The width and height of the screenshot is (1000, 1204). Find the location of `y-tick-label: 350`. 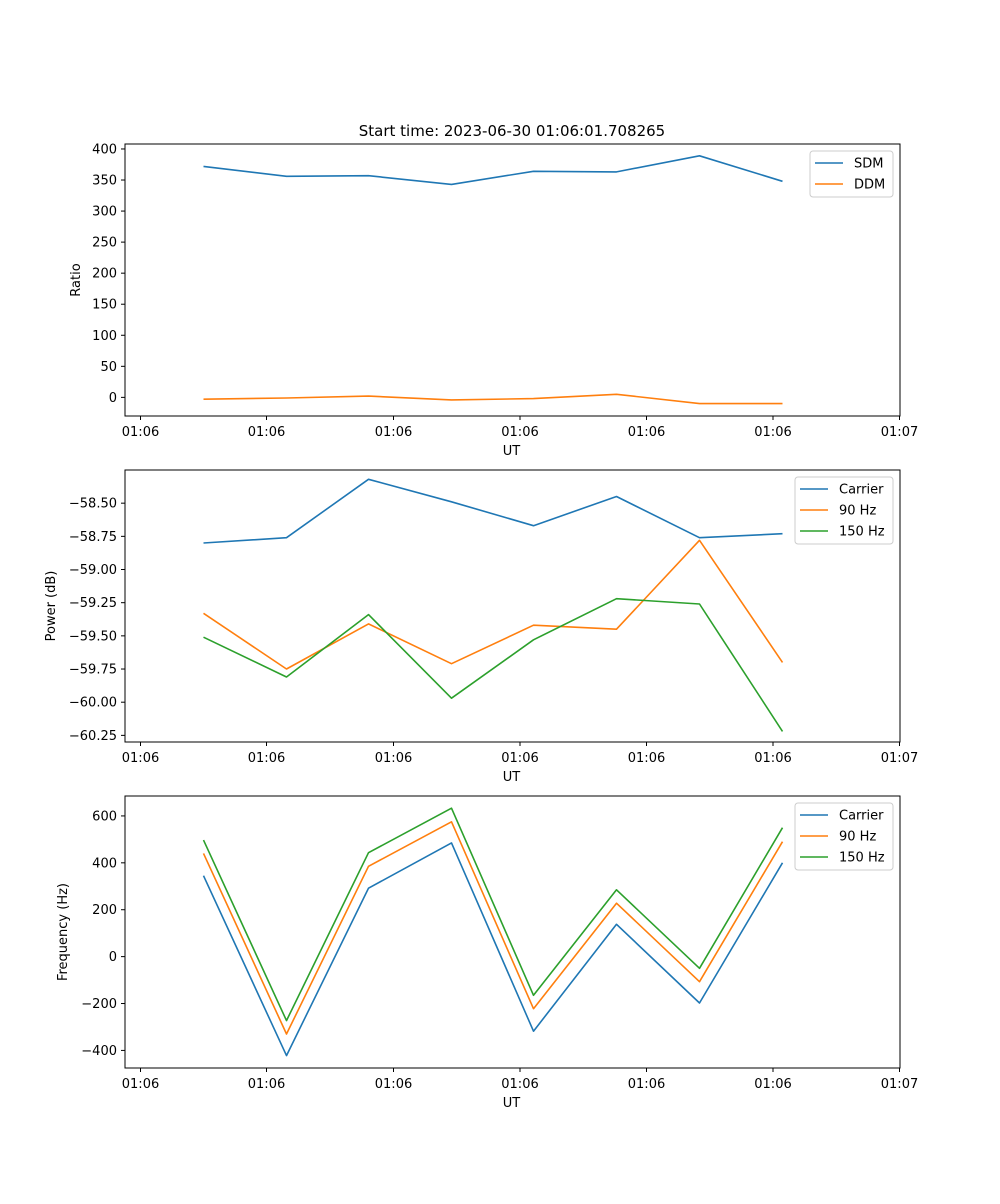

y-tick-label: 350 is located at coordinates (104, 181).